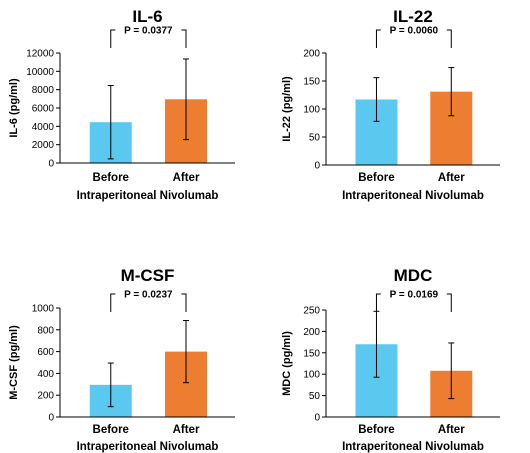 The height and width of the screenshot is (453, 530). What do you see at coordinates (43, 309) in the screenshot?
I see `y-tick-label: 1000` at bounding box center [43, 309].